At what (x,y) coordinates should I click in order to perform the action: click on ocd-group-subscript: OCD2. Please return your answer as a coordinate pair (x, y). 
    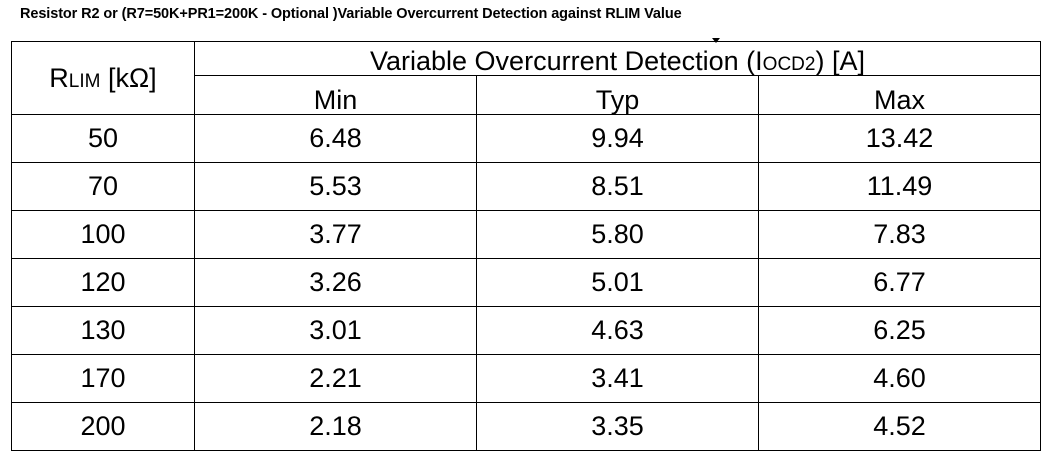
    Looking at the image, I should click on (789, 65).